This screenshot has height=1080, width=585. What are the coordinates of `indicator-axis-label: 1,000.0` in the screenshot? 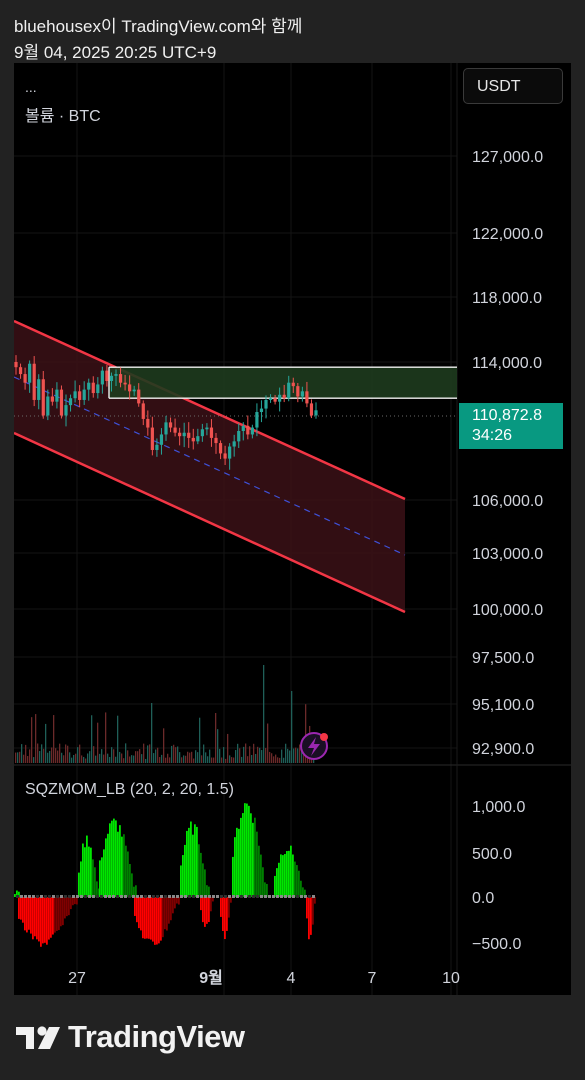 It's located at (498, 807).